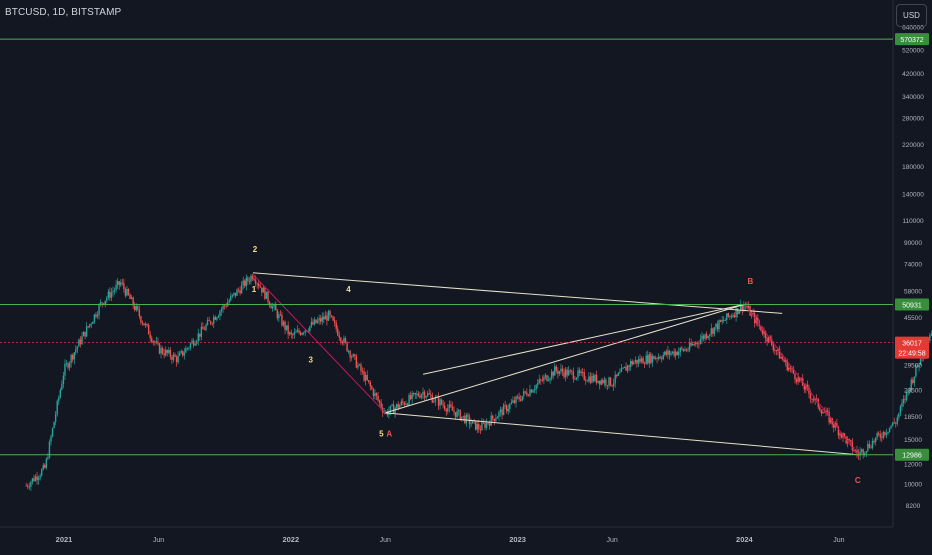 Image resolution: width=932 pixels, height=555 pixels. What do you see at coordinates (385, 540) in the screenshot?
I see `time-tick-label: Jun` at bounding box center [385, 540].